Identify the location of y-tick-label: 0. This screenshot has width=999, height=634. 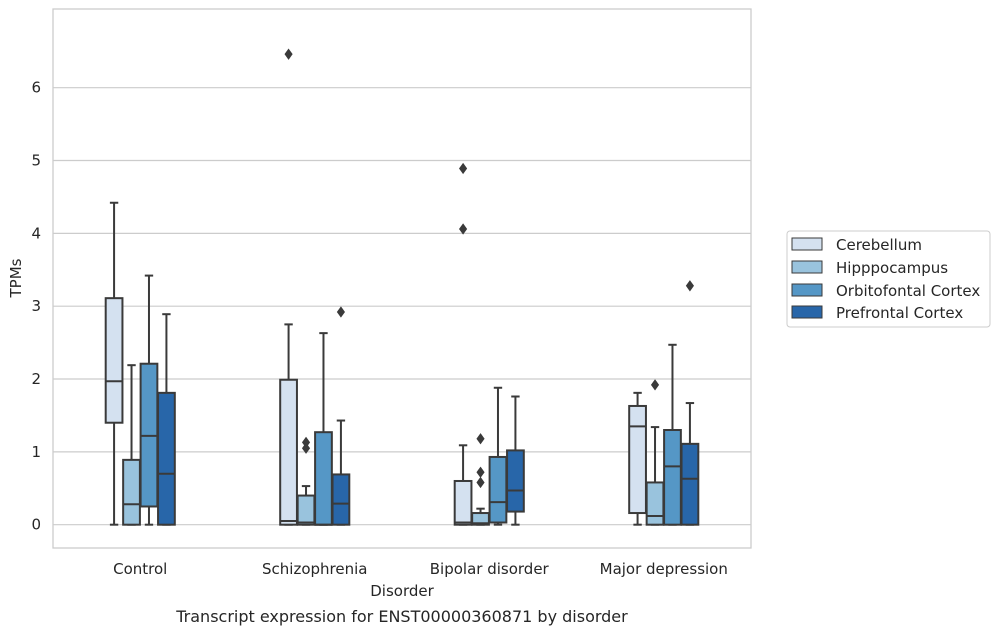
(36, 525).